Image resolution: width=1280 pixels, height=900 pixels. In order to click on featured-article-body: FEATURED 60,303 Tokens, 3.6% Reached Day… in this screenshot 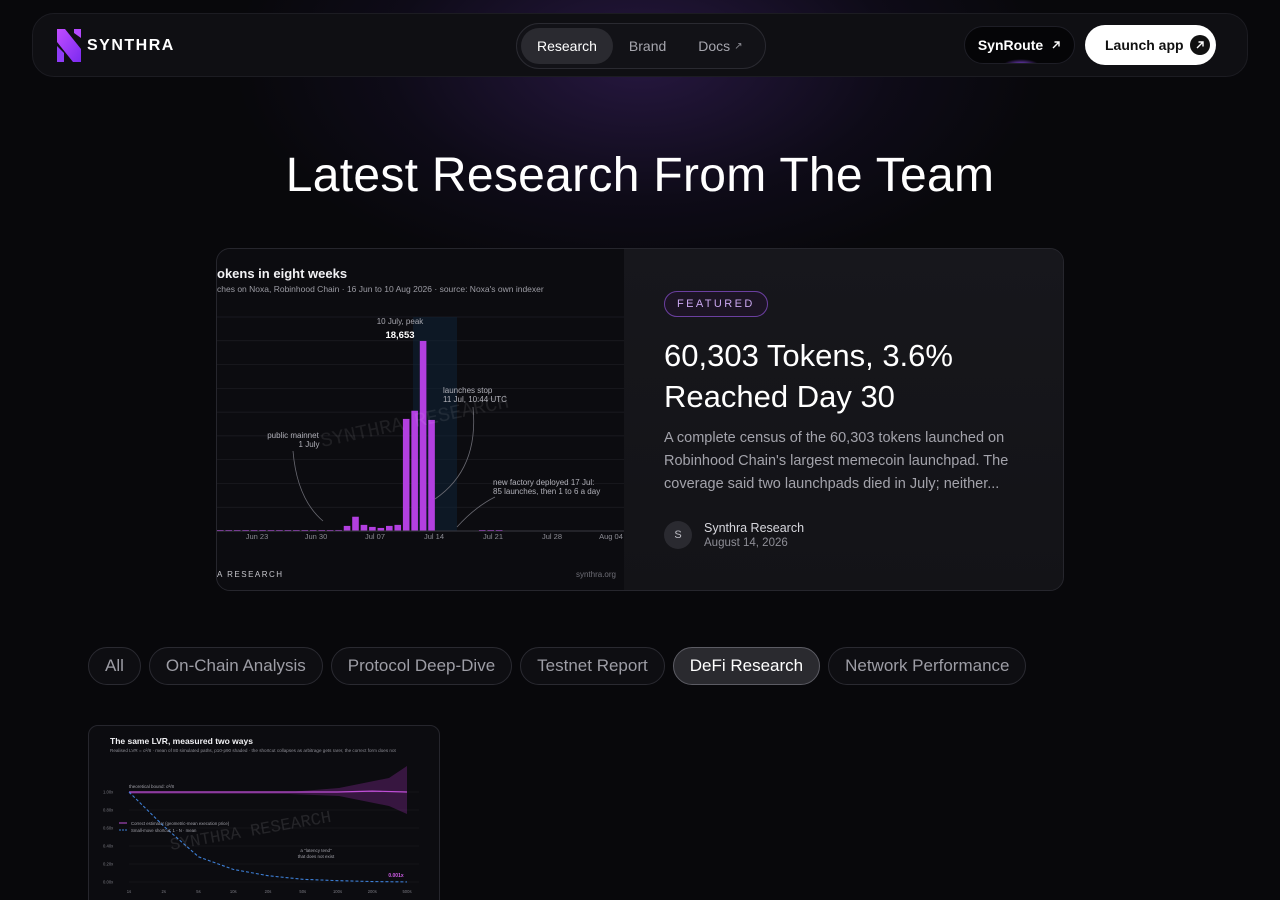, I will do `click(843, 419)`.